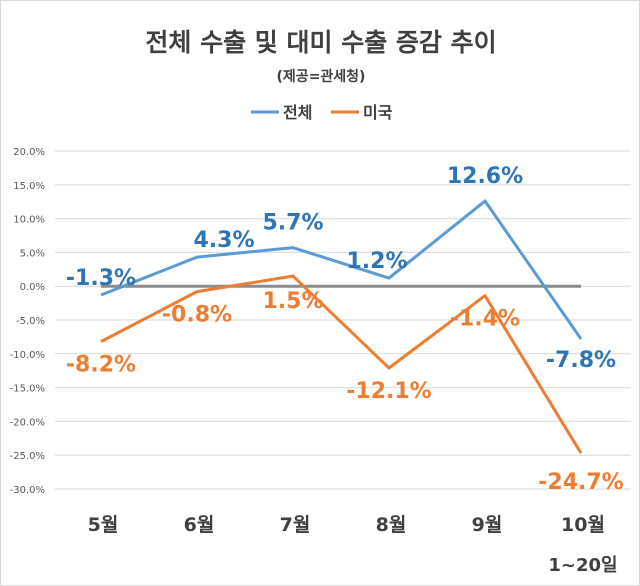 The image size is (640, 586). I want to click on y-tick-label: 5.0%, so click(32, 253).